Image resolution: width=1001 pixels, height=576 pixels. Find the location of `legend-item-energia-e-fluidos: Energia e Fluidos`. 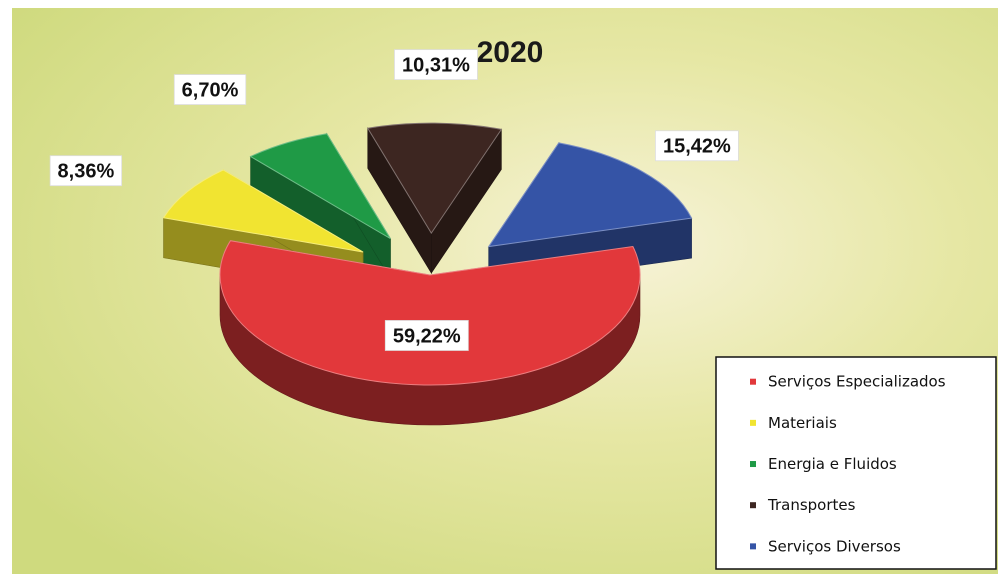

legend-item-energia-e-fluidos: Energia e Fluidos is located at coordinates (823, 464).